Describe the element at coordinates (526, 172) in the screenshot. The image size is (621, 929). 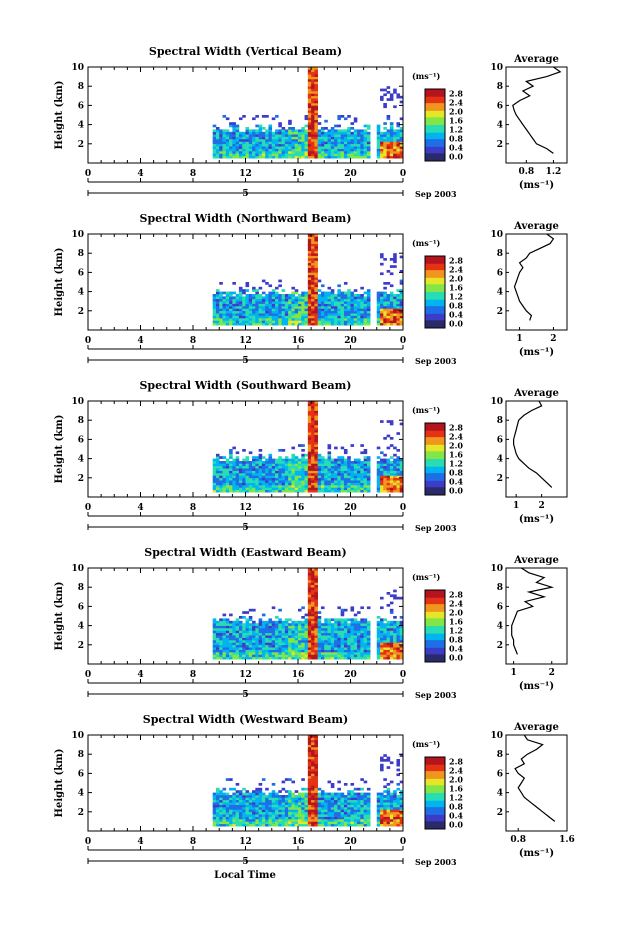
I see `average-x-tick-label: 0.8` at that location.